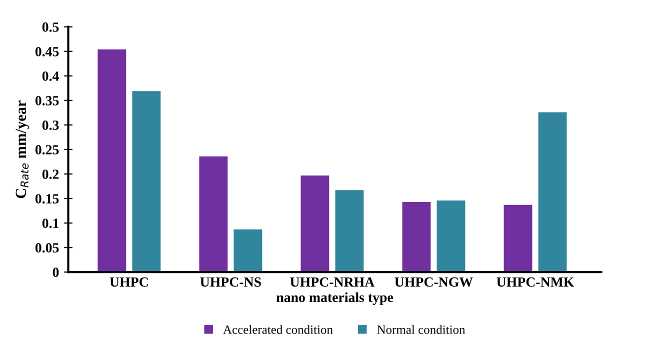  I want to click on y-tick-label: 0.25, so click(47, 149).